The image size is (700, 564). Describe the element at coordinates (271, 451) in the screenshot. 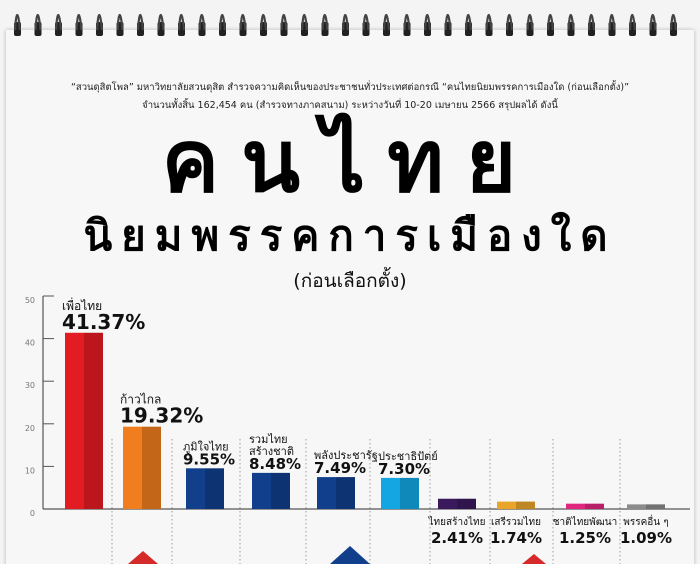

I see `bar-category-label: สร้างชาติ` at that location.